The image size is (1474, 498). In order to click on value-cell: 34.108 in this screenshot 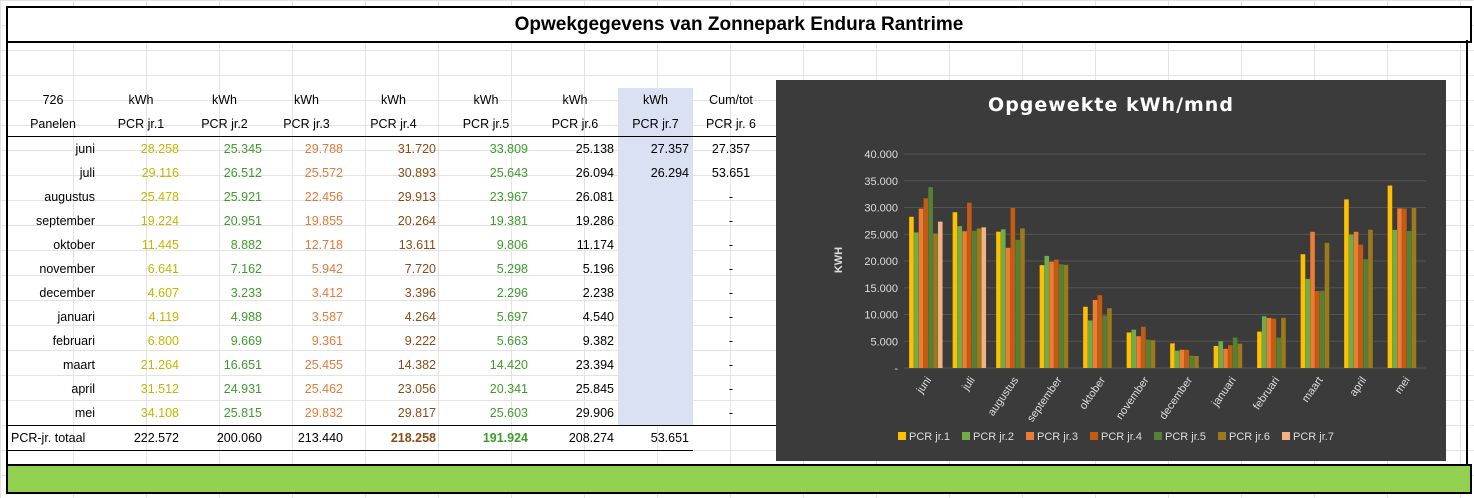, I will do `click(141, 413)`.